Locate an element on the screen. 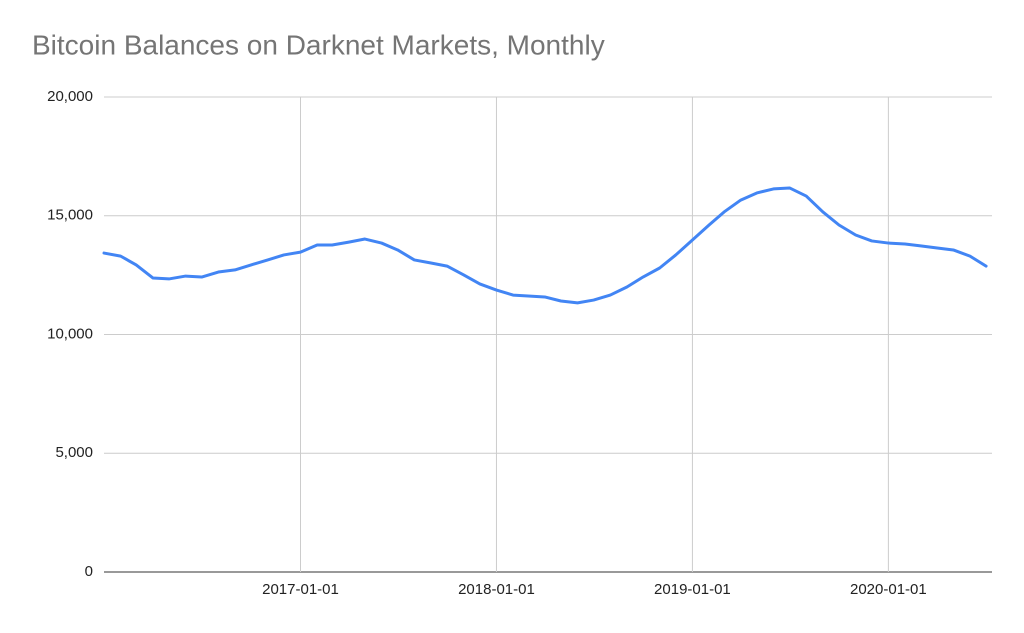  y-tick-label: 0 is located at coordinates (89, 571).